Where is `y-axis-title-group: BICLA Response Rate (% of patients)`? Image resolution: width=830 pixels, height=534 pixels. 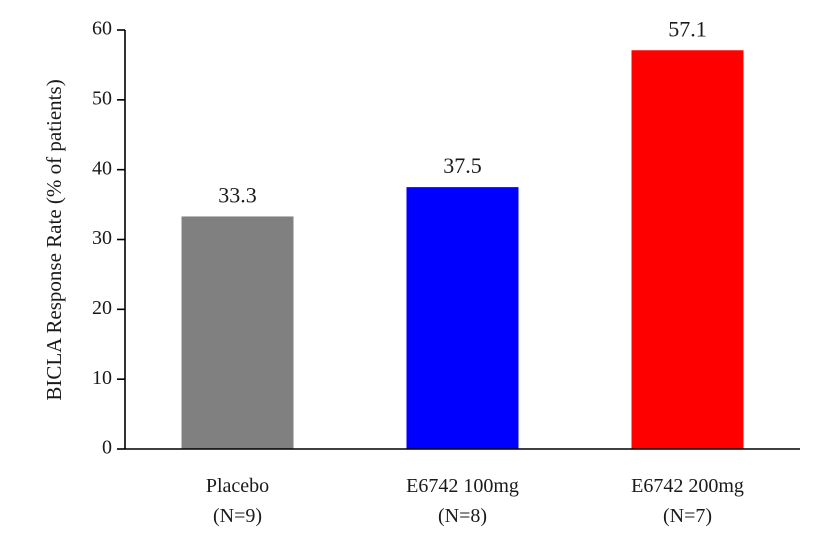 y-axis-title-group: BICLA Response Rate (% of patients) is located at coordinates (54, 239).